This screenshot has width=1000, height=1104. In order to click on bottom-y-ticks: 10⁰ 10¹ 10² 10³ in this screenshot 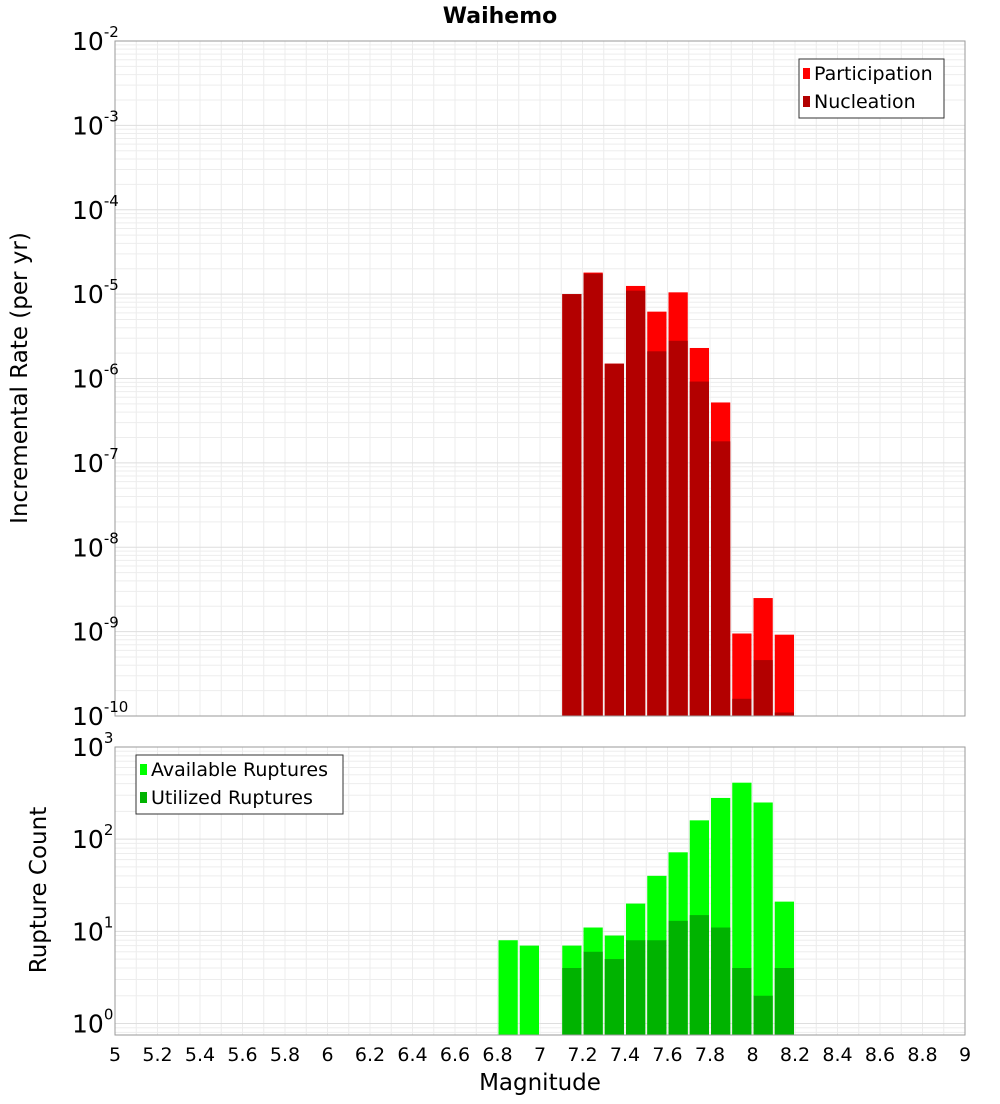, I will do `click(92, 883)`.